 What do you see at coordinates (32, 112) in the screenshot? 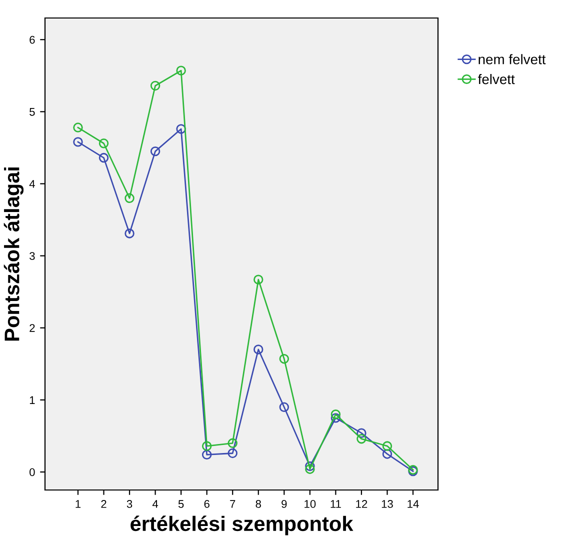
I see `y-tick-label: 5` at bounding box center [32, 112].